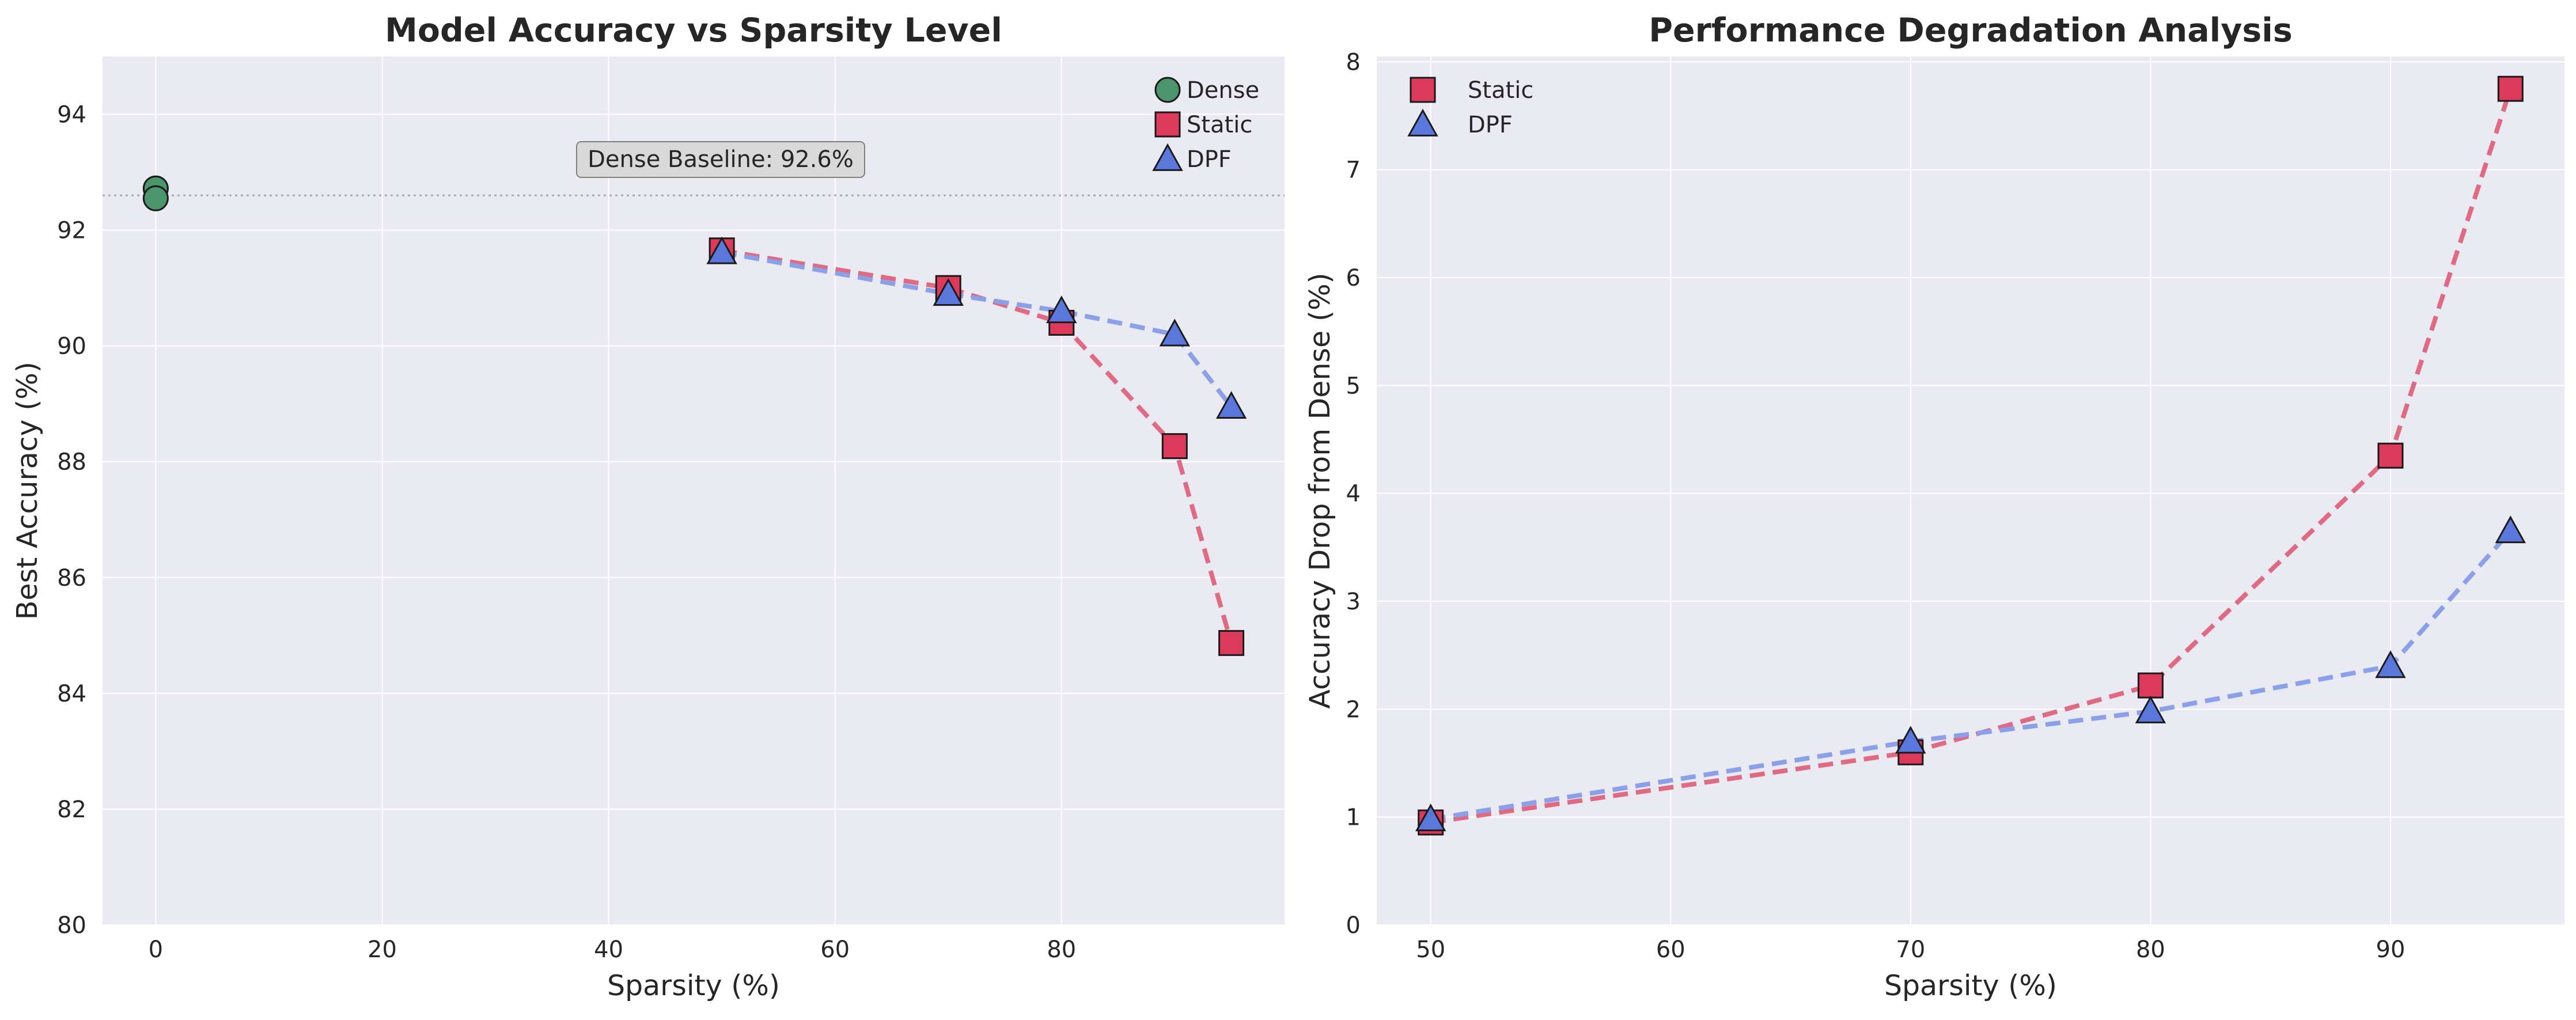 The image size is (2576, 1020). I want to click on x-tick-labels: 50 60 70 80 90, so click(1910, 950).